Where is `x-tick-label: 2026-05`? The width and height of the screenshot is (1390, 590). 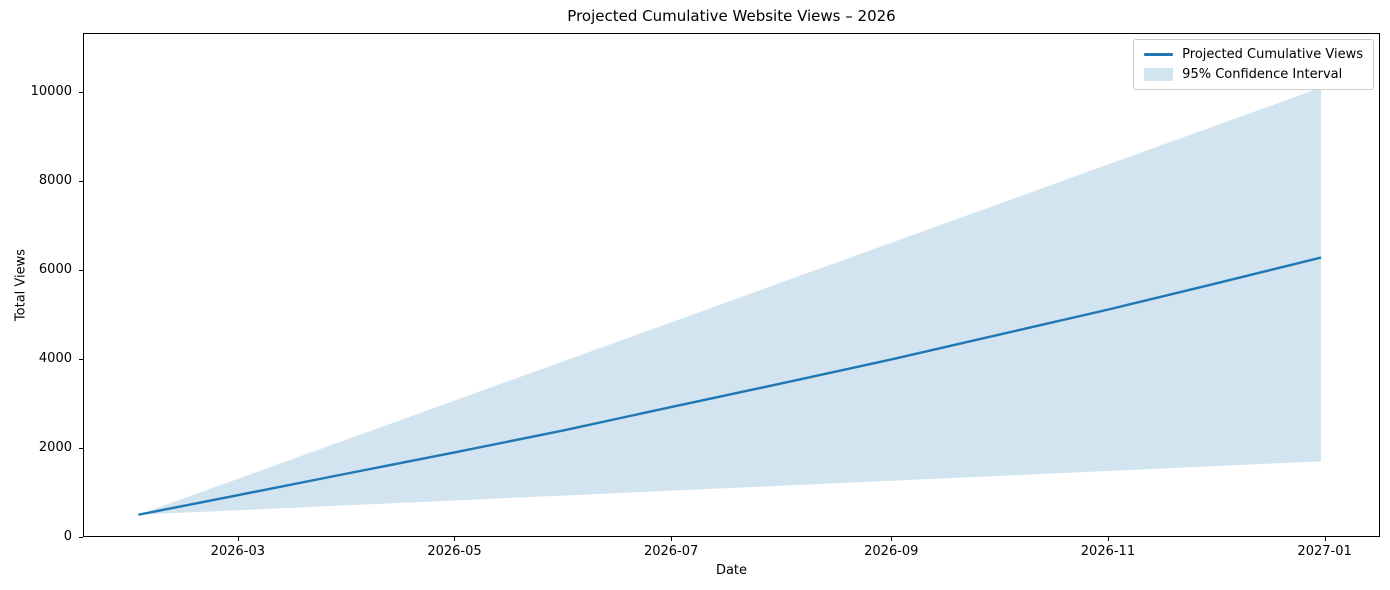 x-tick-label: 2026-05 is located at coordinates (454, 551).